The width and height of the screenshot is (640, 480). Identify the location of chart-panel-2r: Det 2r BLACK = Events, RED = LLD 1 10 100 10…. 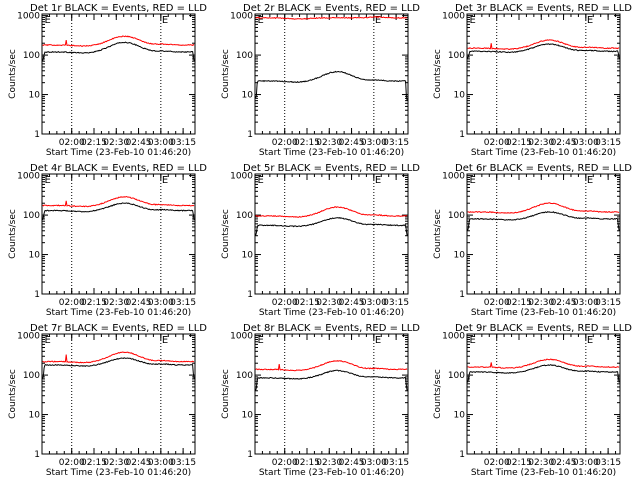
(320, 80).